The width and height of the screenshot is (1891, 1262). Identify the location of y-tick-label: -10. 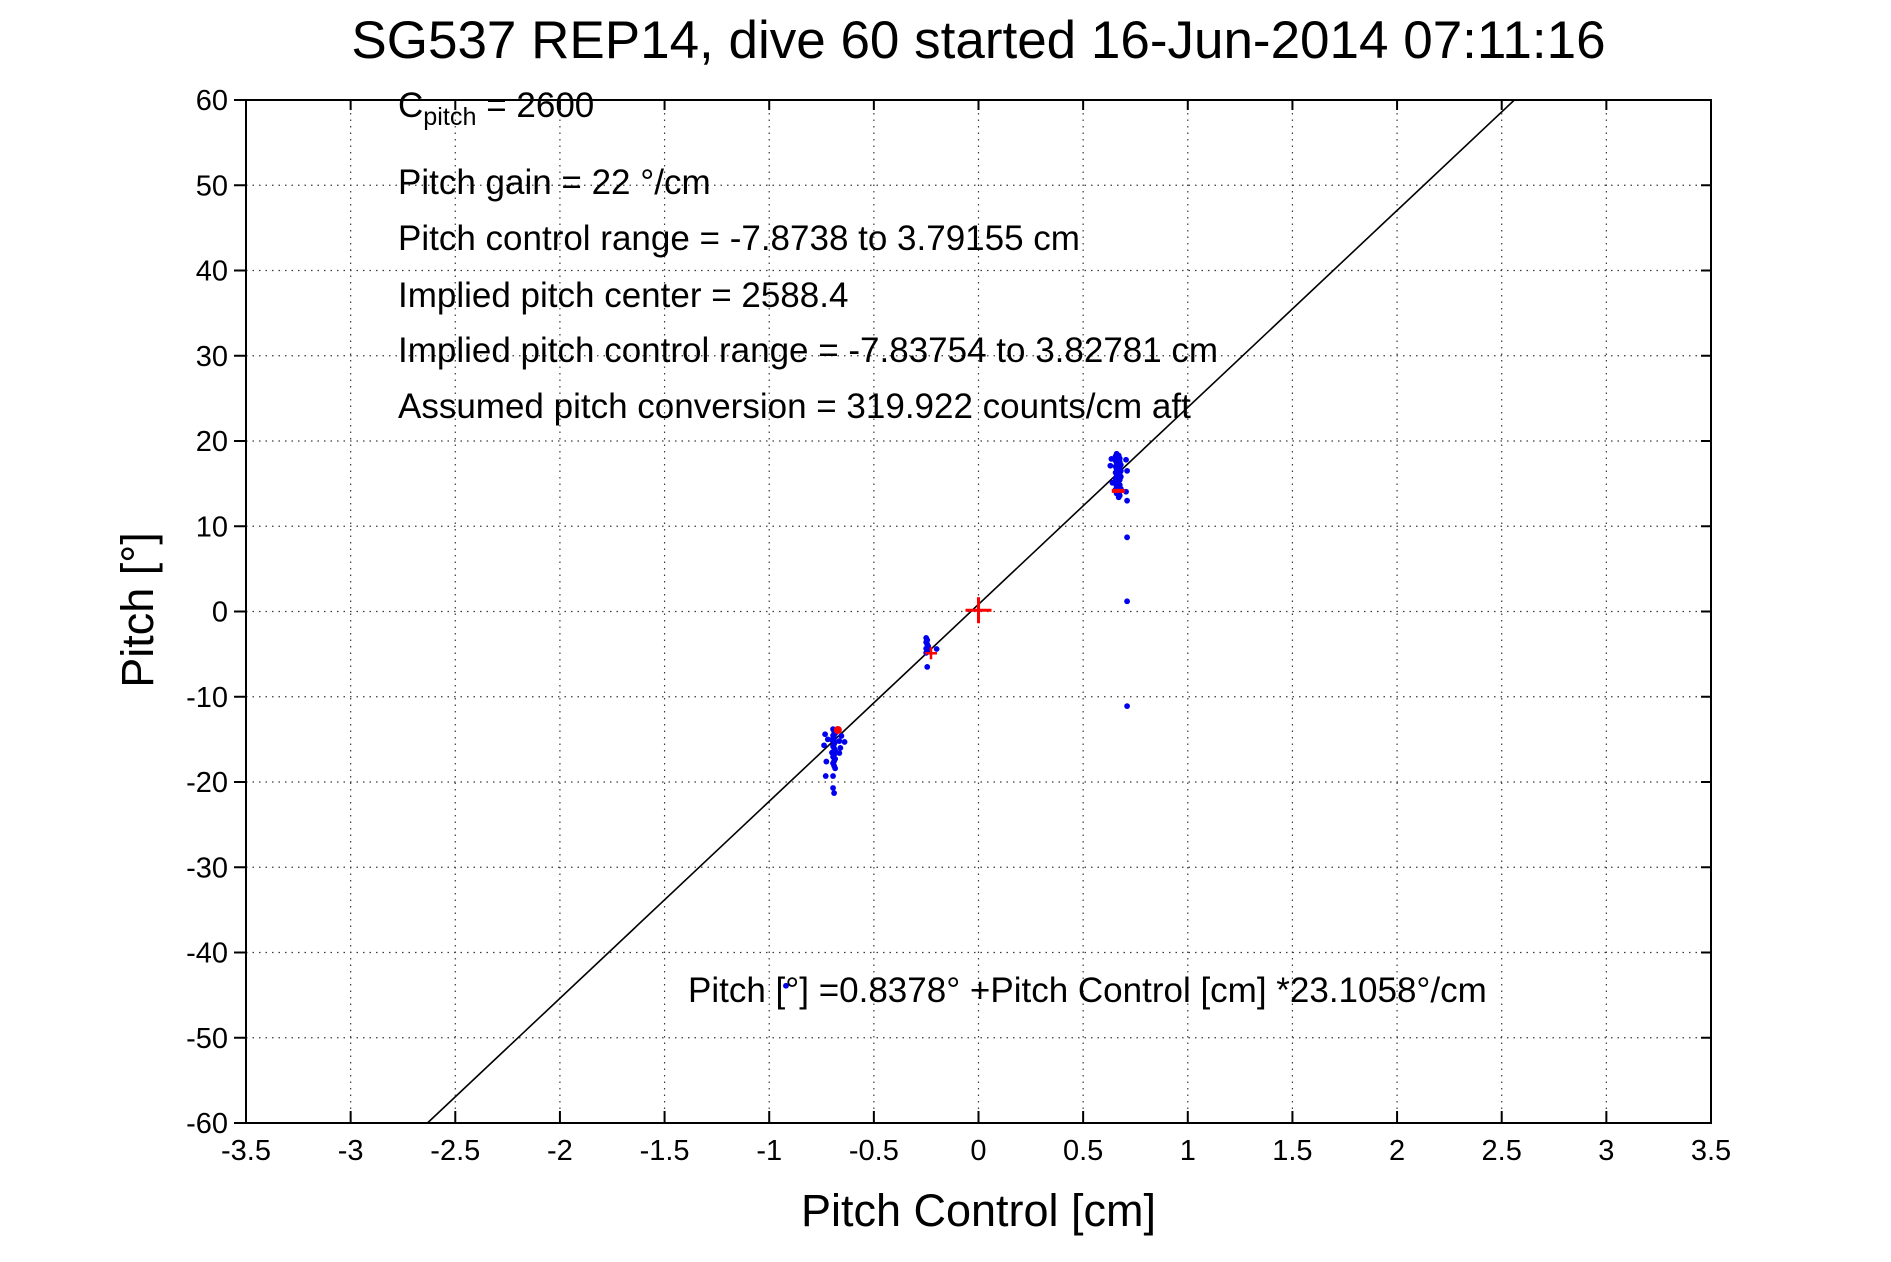
(207, 698).